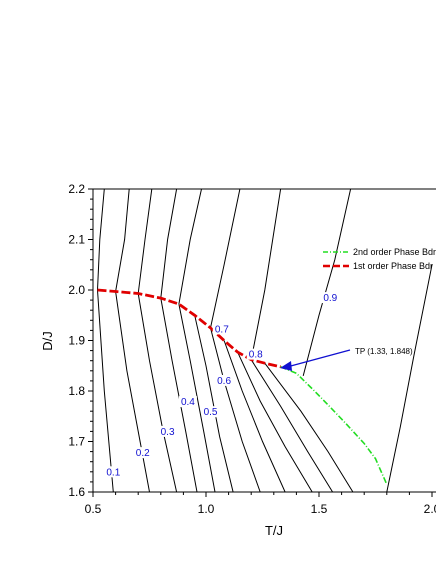  Describe the element at coordinates (76, 341) in the screenshot. I see `y-tick-label: 1.9` at that location.